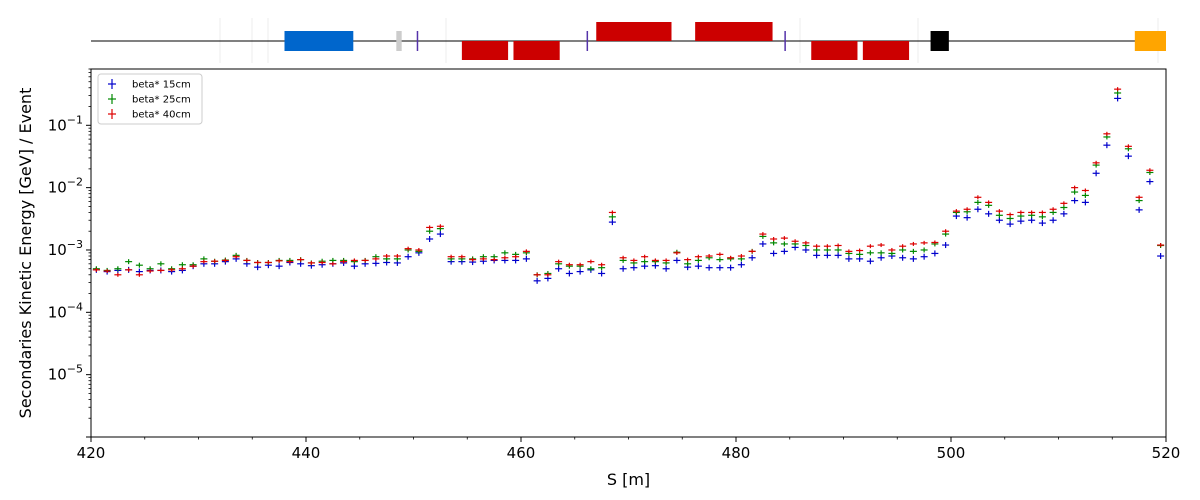 Image resolution: width=1200 pixels, height=500 pixels. I want to click on x-tick-label: 460, so click(521, 453).